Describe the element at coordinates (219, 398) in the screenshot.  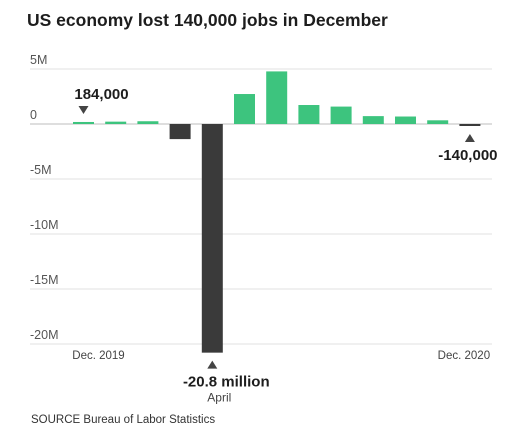
I see `annotation-sublabel: April` at that location.